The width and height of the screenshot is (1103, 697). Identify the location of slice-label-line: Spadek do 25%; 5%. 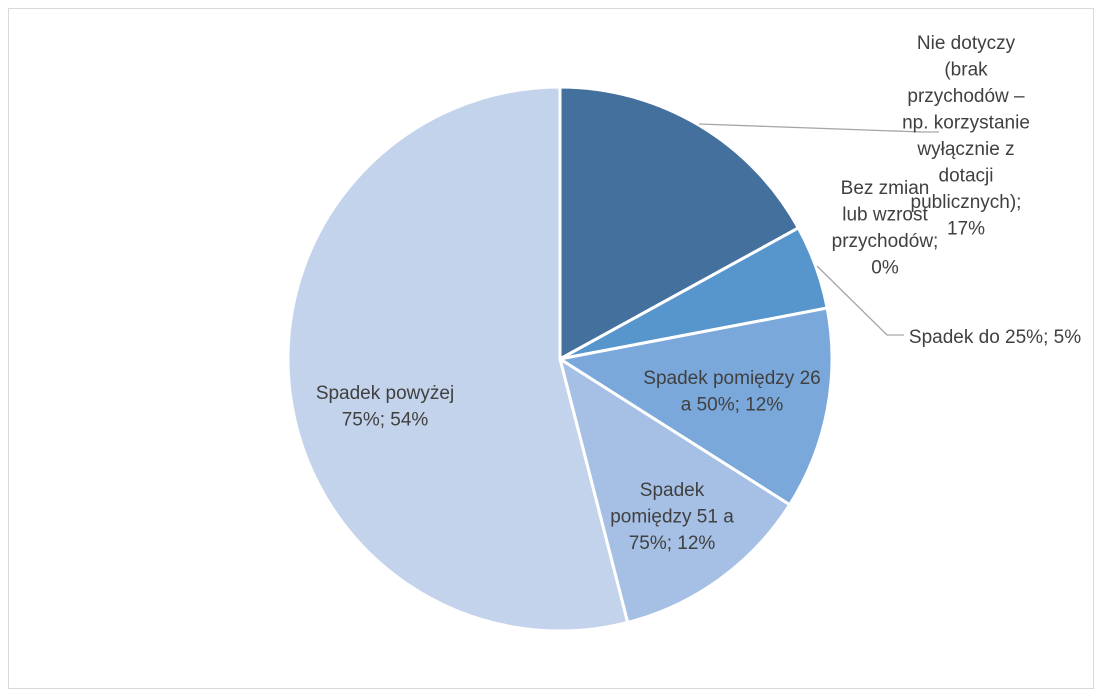
(995, 337).